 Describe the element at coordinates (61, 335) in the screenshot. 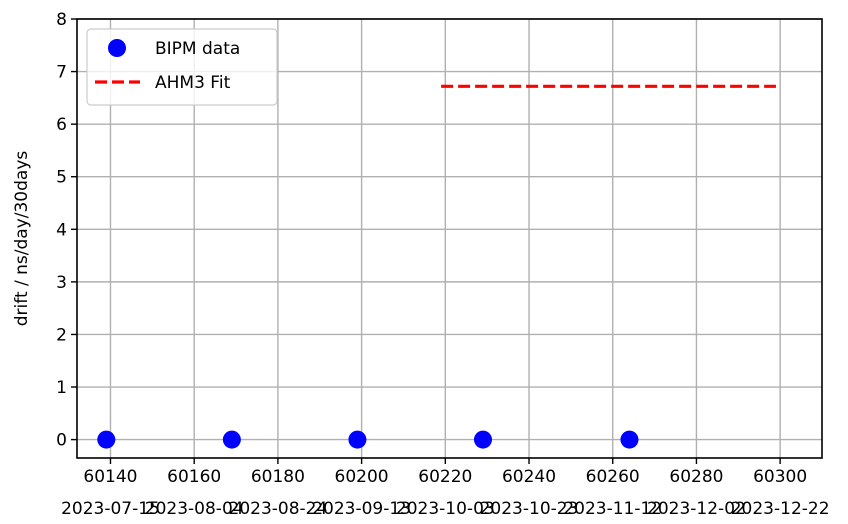

I see `y-tick-label: 2` at that location.